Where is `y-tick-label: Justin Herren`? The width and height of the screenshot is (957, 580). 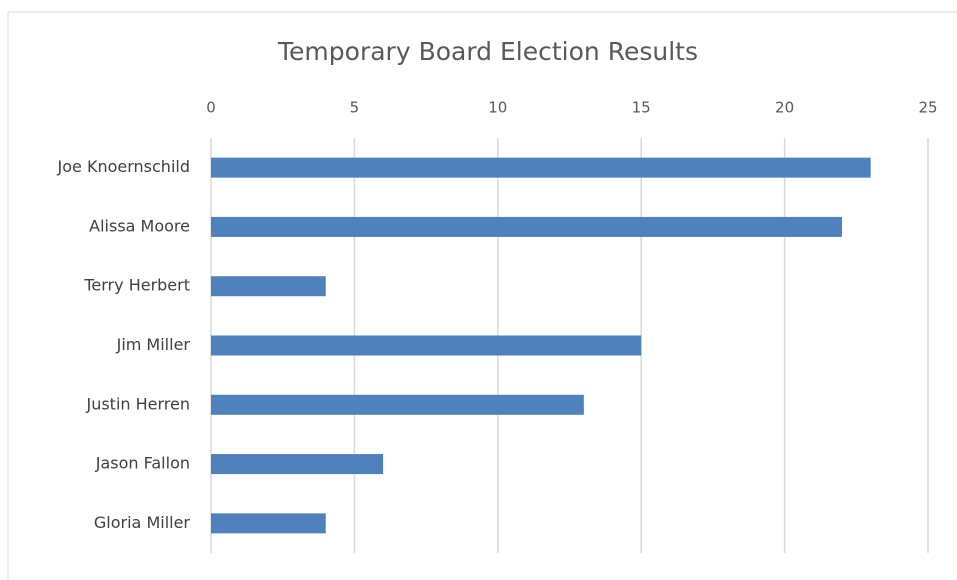 y-tick-label: Justin Herren is located at coordinates (137, 403).